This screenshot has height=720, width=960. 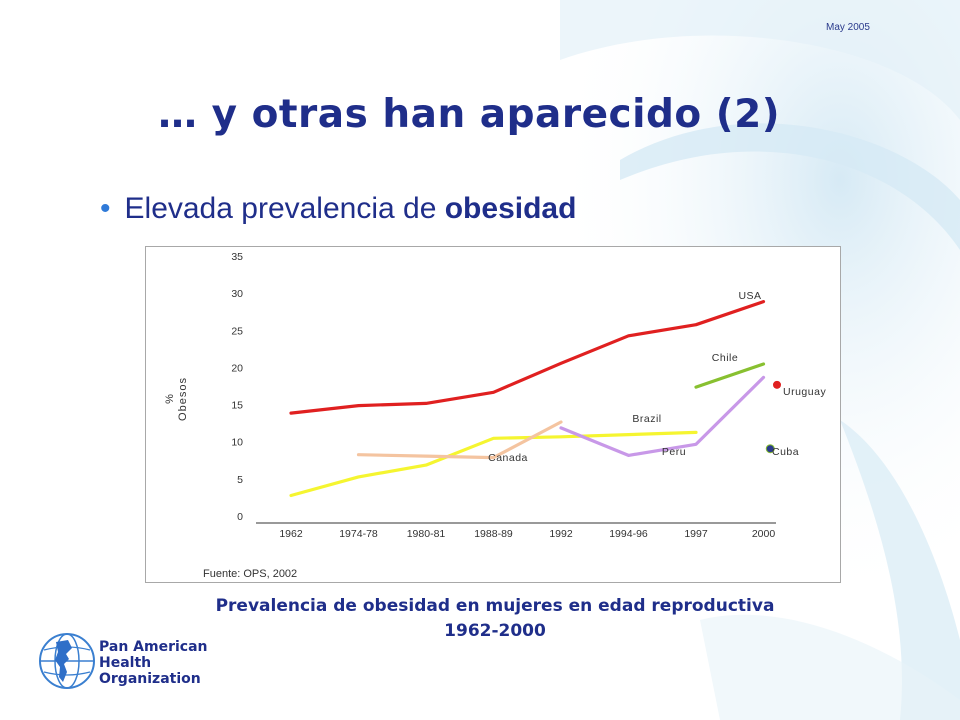 What do you see at coordinates (237, 443) in the screenshot?
I see `y-tick-label: 10` at bounding box center [237, 443].